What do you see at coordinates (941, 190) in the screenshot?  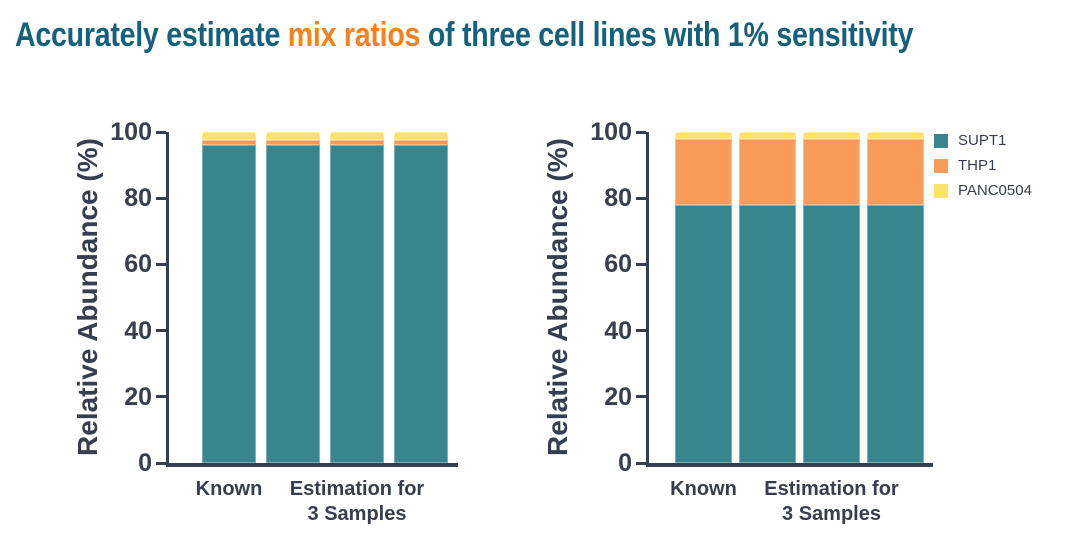 I see `legend-swatch-panc0504` at bounding box center [941, 190].